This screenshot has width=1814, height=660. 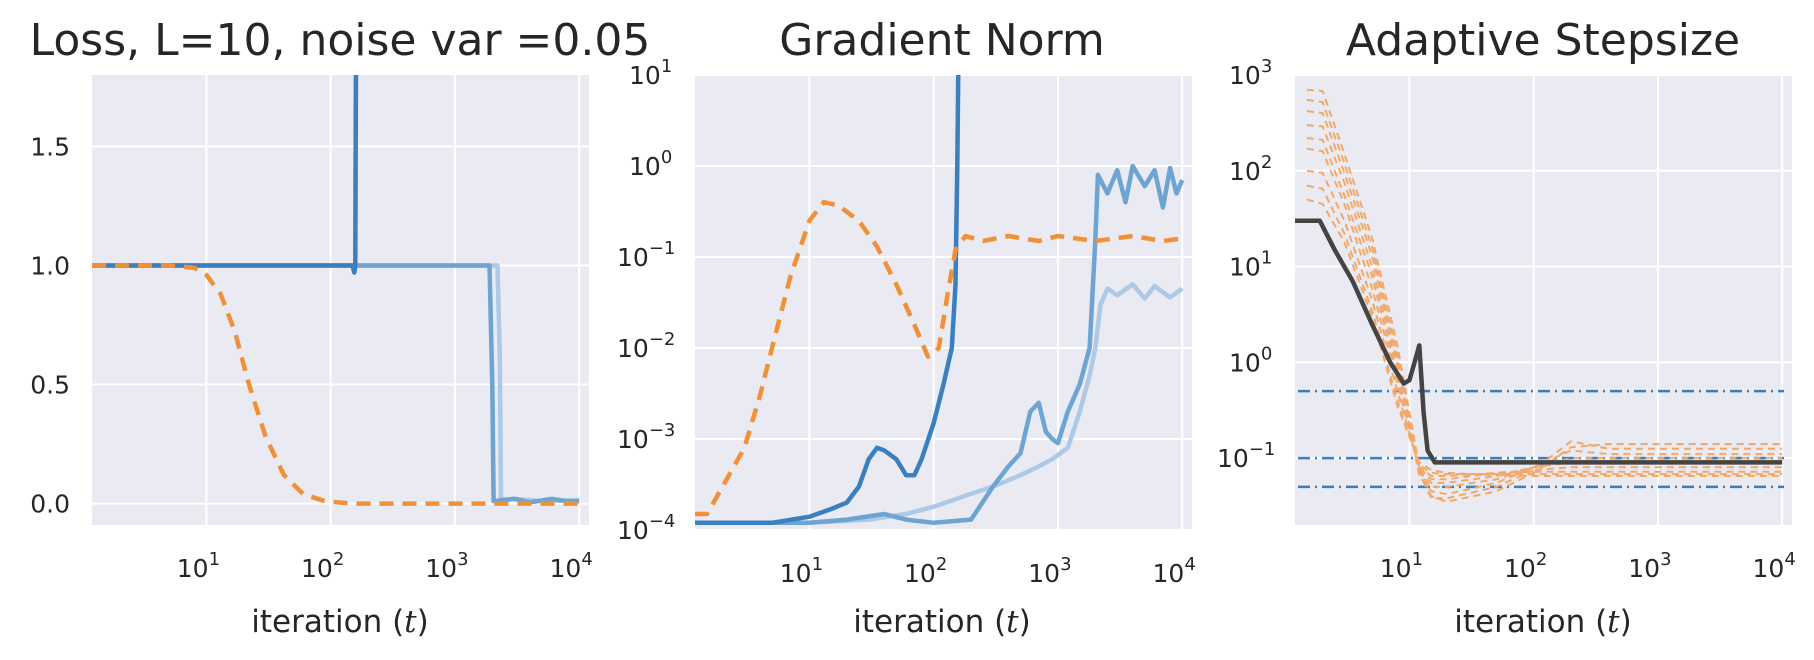 I want to click on gradient-norm-title: Gradient Norm, so click(x=942, y=40).